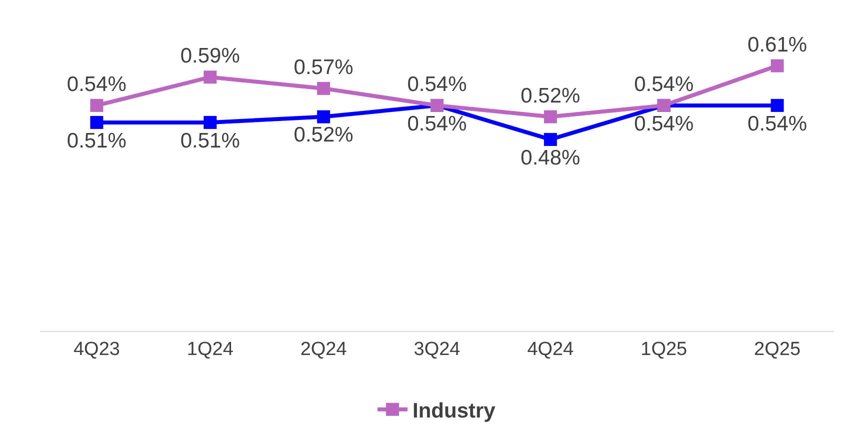 This screenshot has width=864, height=442. I want to click on x-tick-label: 4Q24, so click(550, 349).